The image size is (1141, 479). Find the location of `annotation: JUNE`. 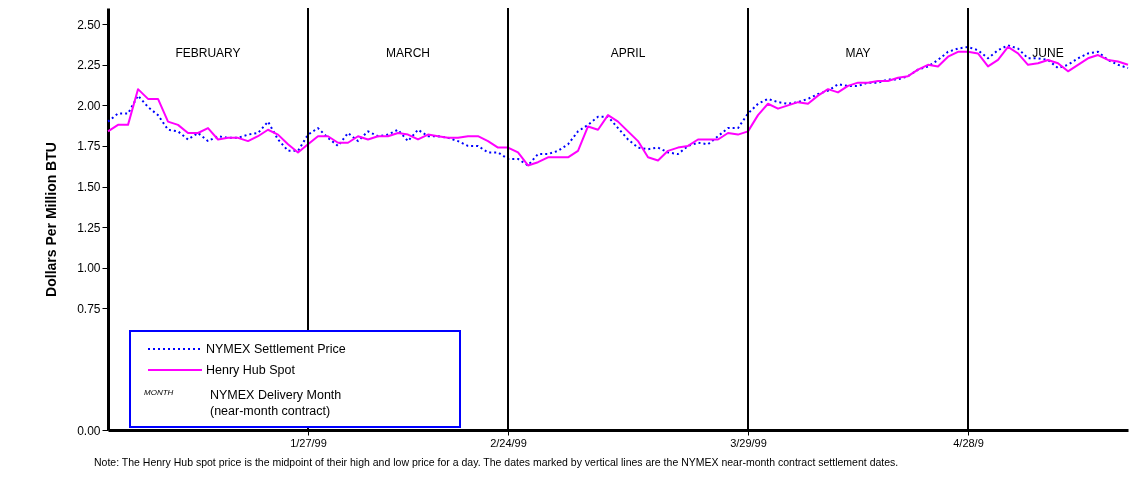

annotation: JUNE is located at coordinates (1048, 53).